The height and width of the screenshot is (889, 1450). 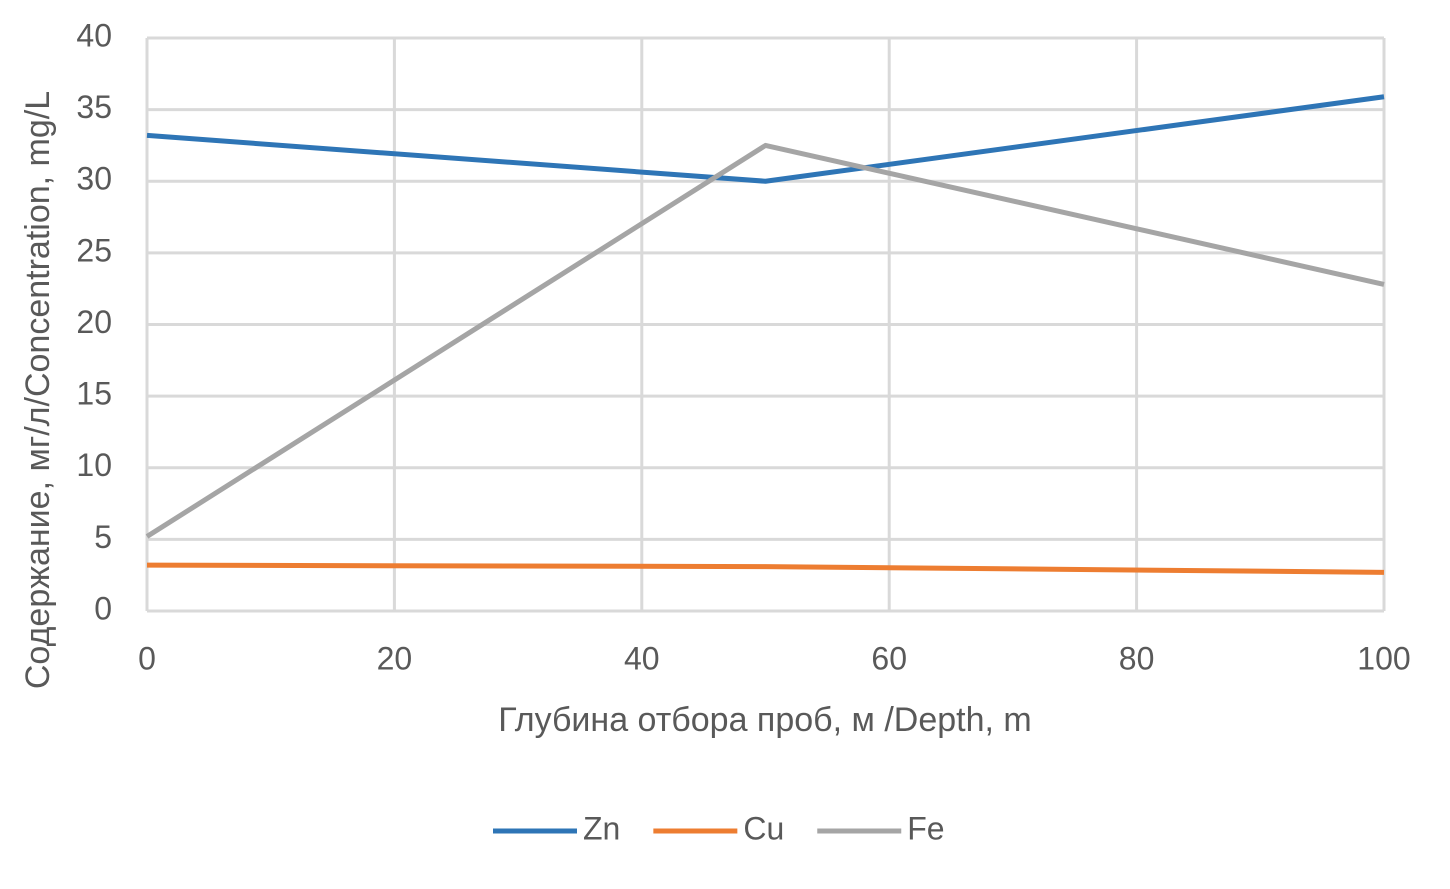 What do you see at coordinates (38, 390) in the screenshot?
I see `y-axis-title: Содержание, мг/л/Concentration, mg/L` at bounding box center [38, 390].